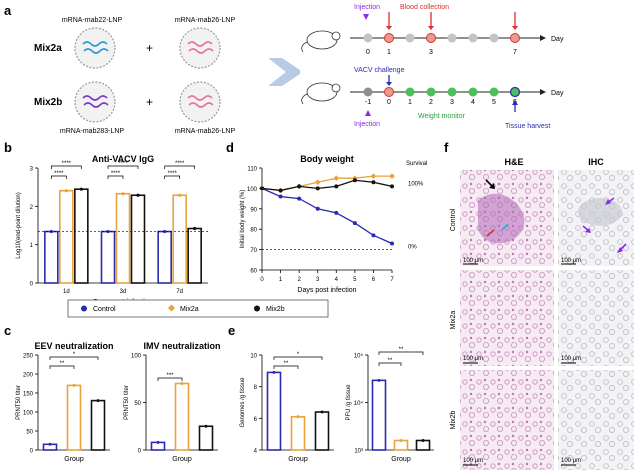 This screenshot has width=640, height=475. Describe the element at coordinates (198, 308) in the screenshot. I see `legend-frame` at that location.